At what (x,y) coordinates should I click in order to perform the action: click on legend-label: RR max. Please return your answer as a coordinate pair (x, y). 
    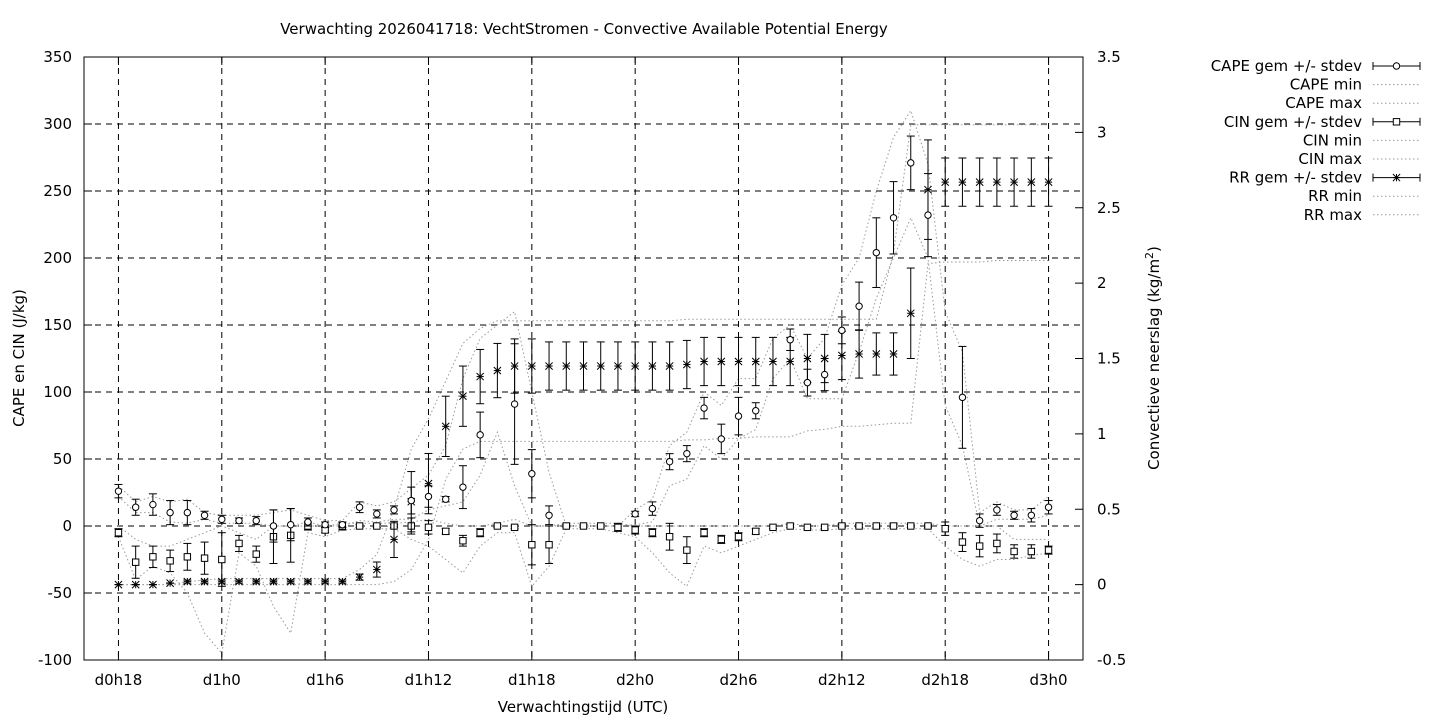
    Looking at the image, I should click on (1333, 215).